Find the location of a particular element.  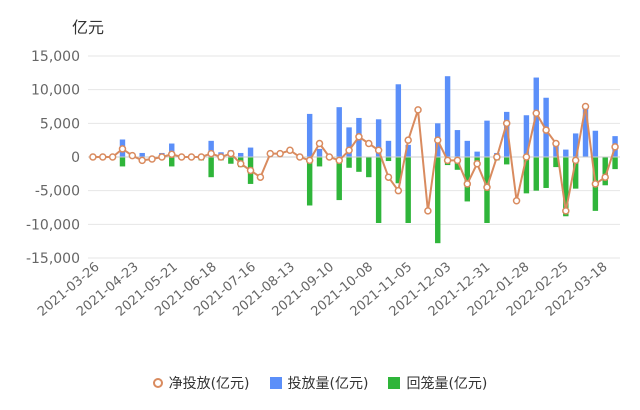

y-tick-label: 5,000 is located at coordinates (60, 124).